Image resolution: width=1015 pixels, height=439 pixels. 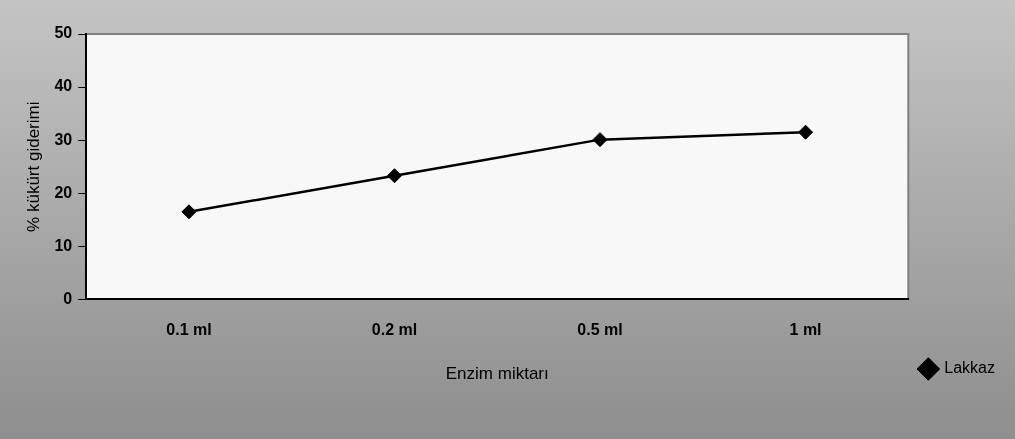 What do you see at coordinates (63, 245) in the screenshot?
I see `y-tick-label: 10` at bounding box center [63, 245].